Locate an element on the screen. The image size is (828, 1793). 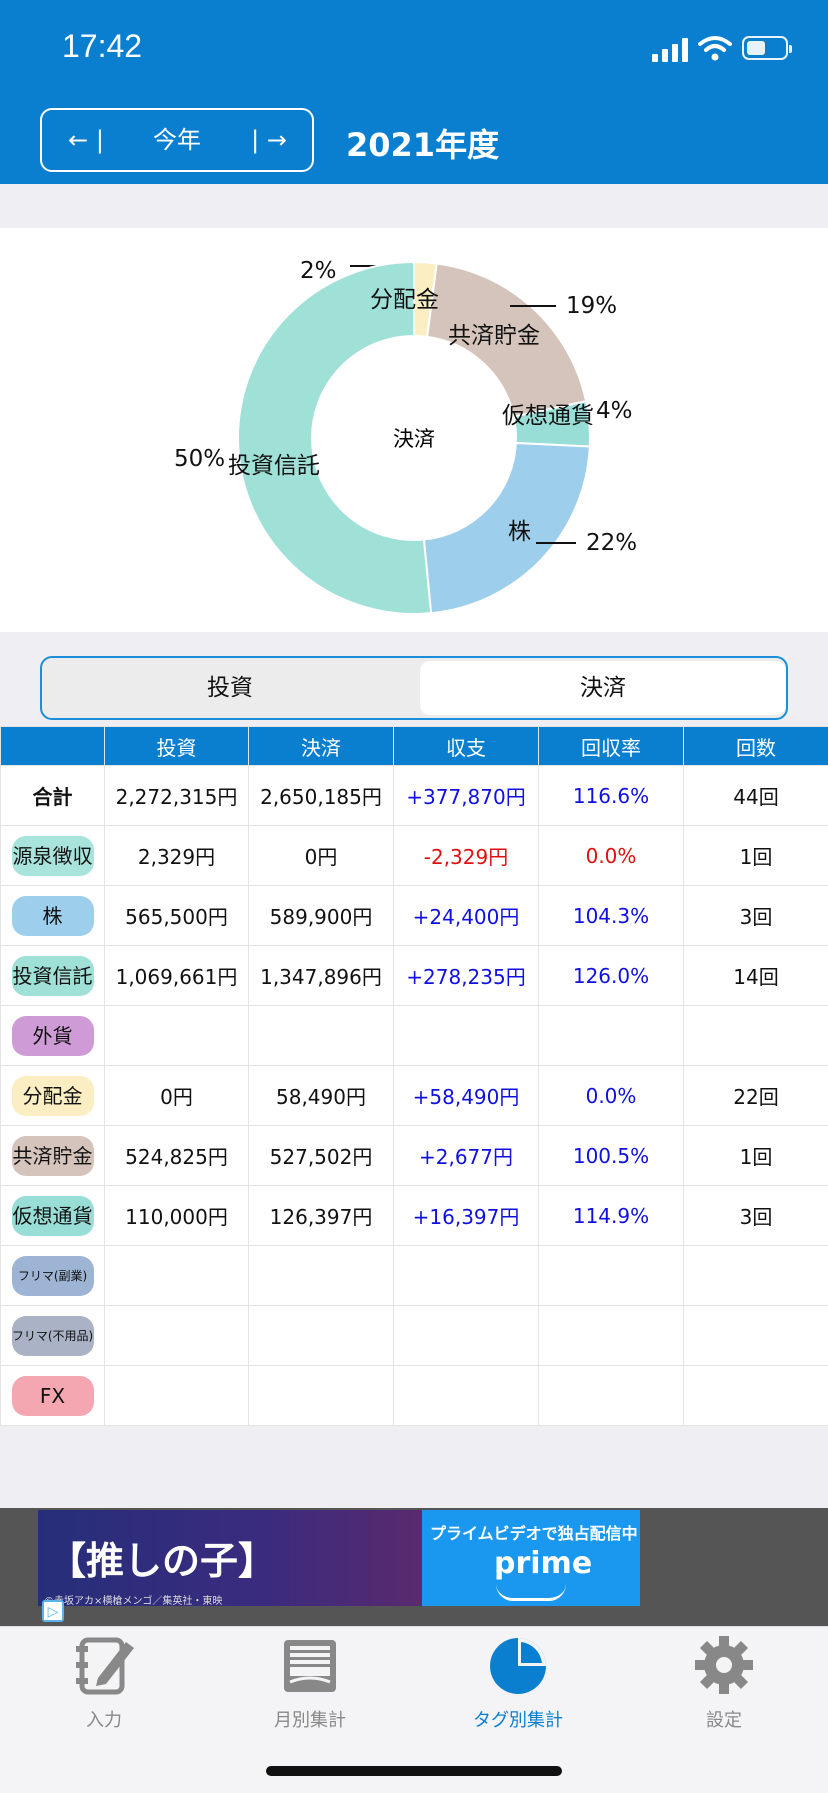
row-settle: 527,502円 is located at coordinates (321, 1156).